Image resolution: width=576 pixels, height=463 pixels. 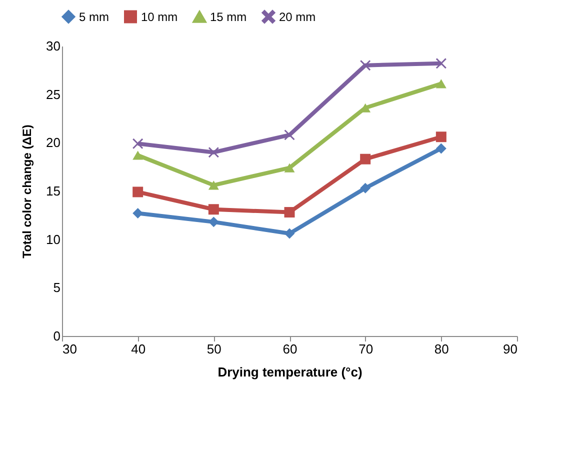 I want to click on y-tick-label: 25, so click(x=53, y=94).